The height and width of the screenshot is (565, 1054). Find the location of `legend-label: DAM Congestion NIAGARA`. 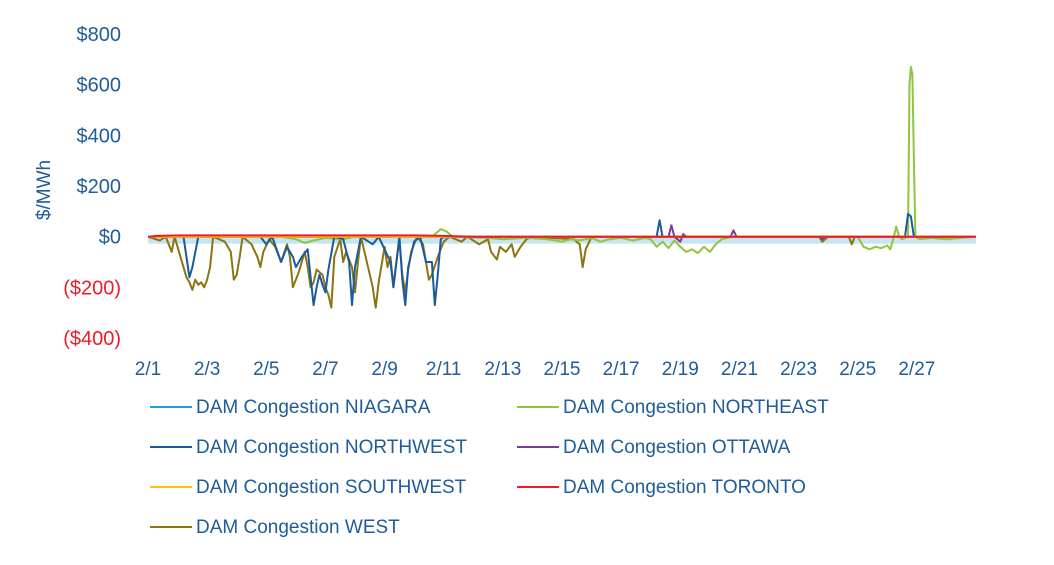

legend-label: DAM Congestion NIAGARA is located at coordinates (313, 407).